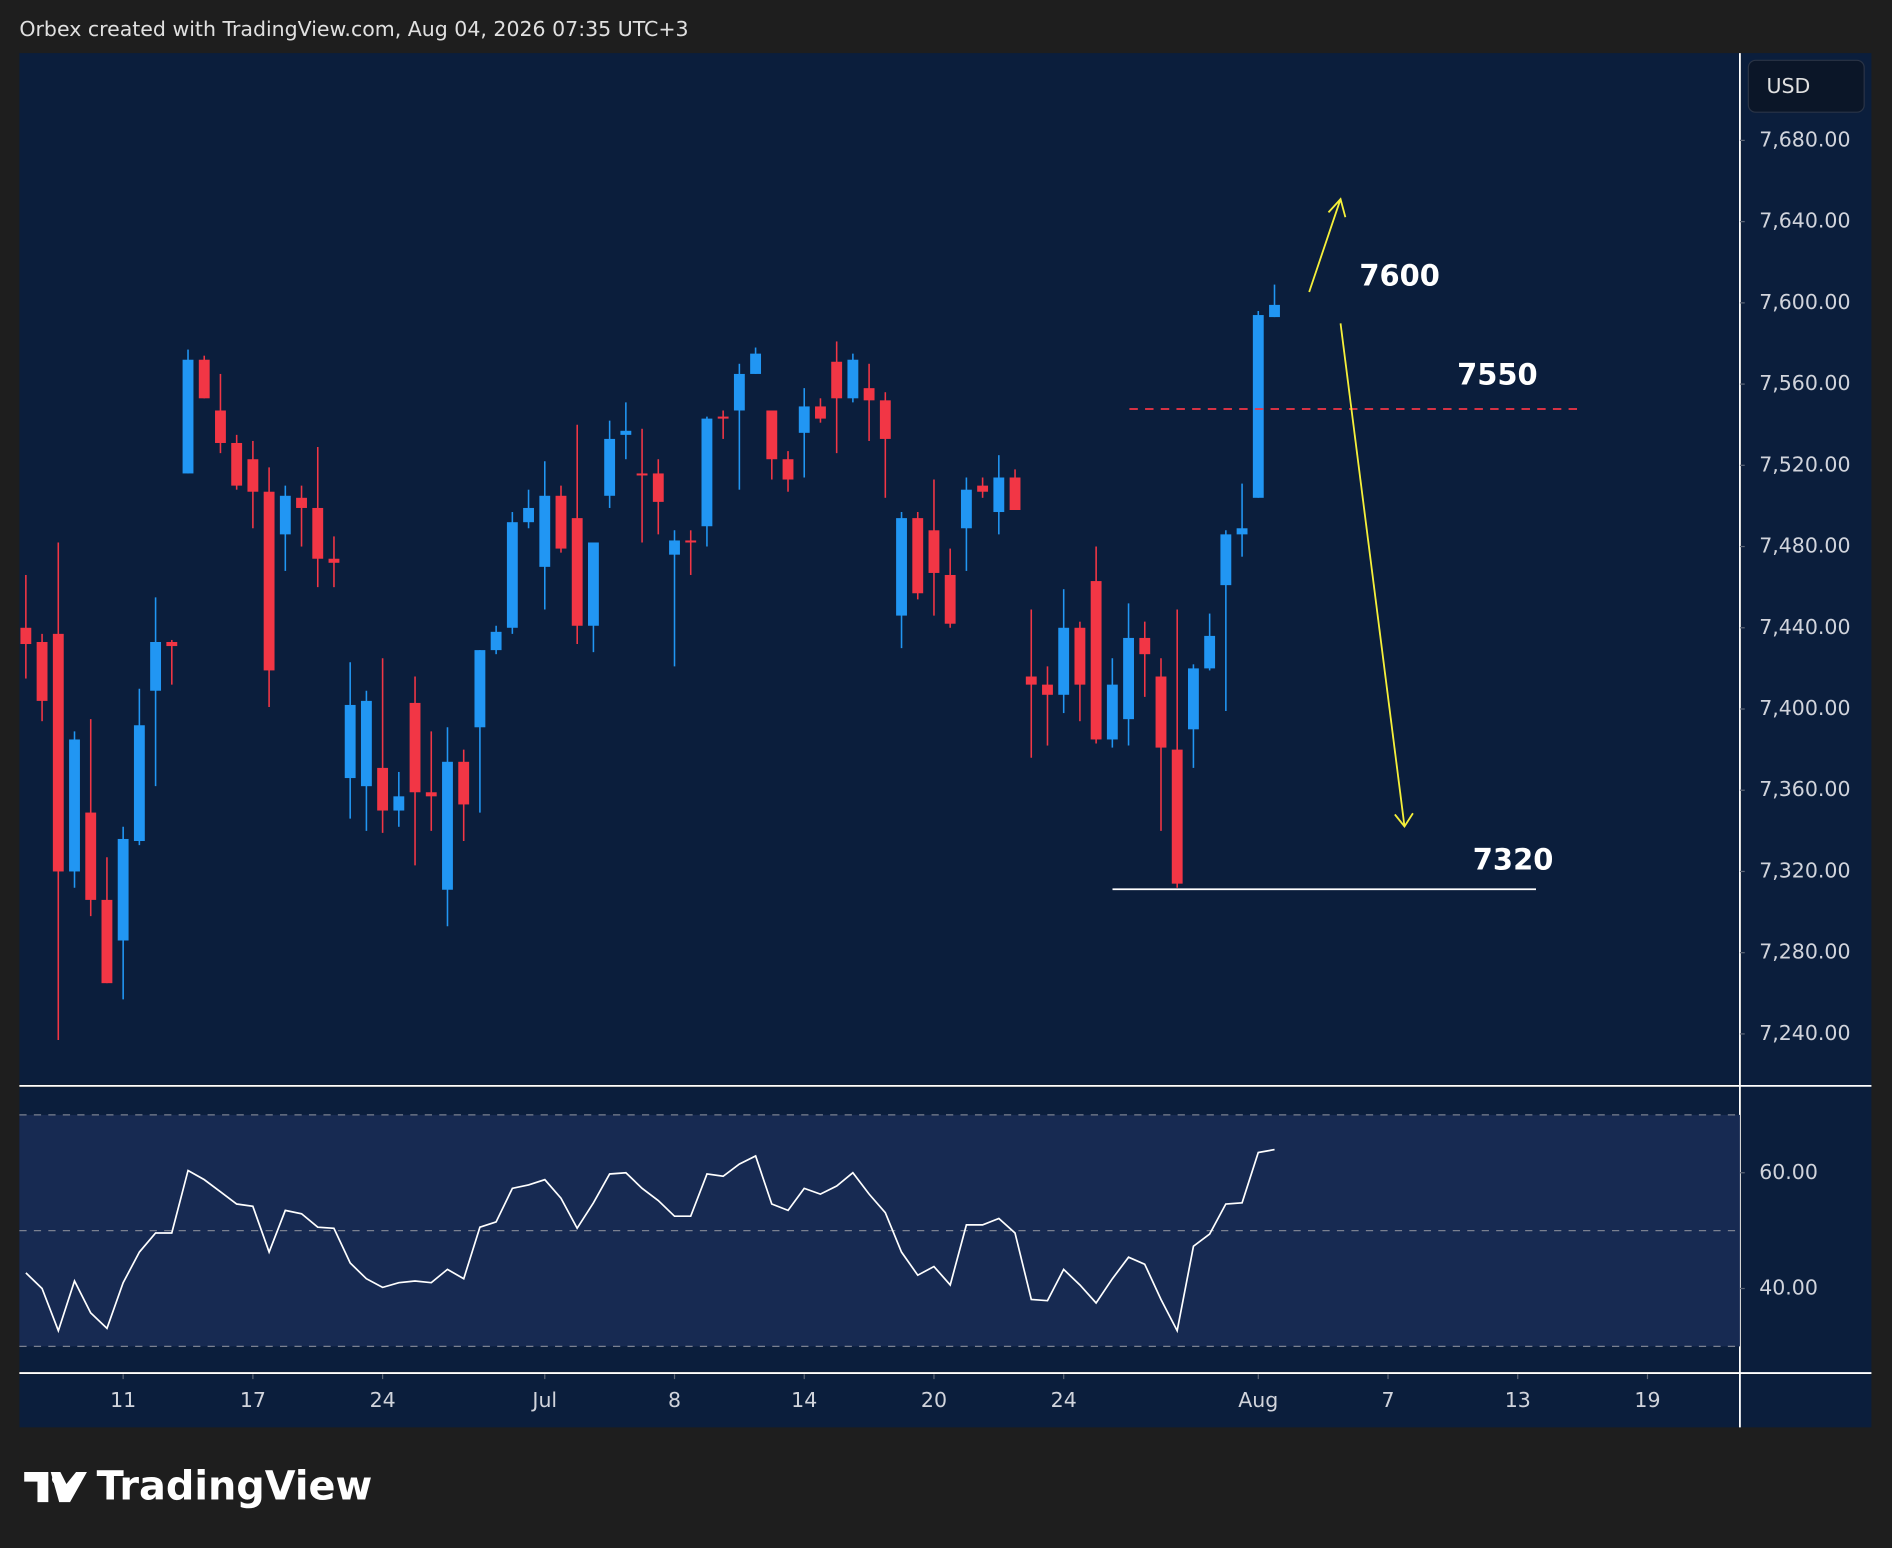  What do you see at coordinates (1804, 221) in the screenshot?
I see `y-tick-label: 7,640.00` at bounding box center [1804, 221].